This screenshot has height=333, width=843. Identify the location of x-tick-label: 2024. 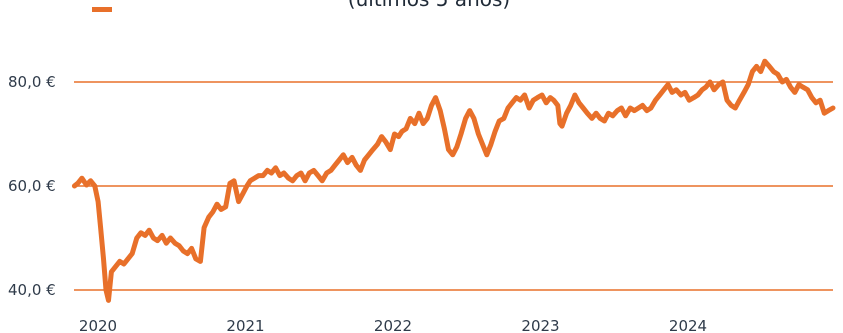
(688, 325).